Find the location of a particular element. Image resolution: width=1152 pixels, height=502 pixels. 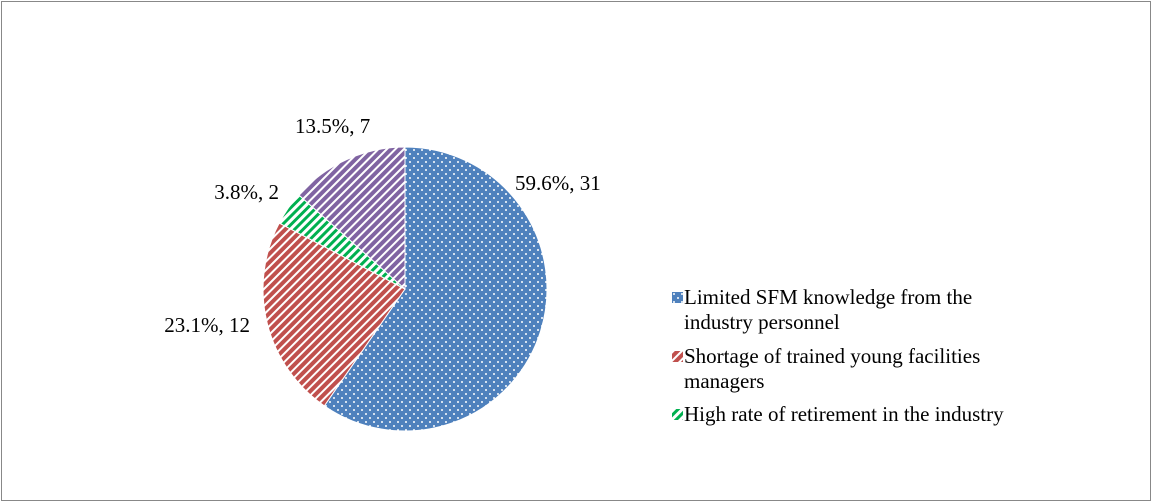

data-label: 13.5%, 7 is located at coordinates (332, 126).